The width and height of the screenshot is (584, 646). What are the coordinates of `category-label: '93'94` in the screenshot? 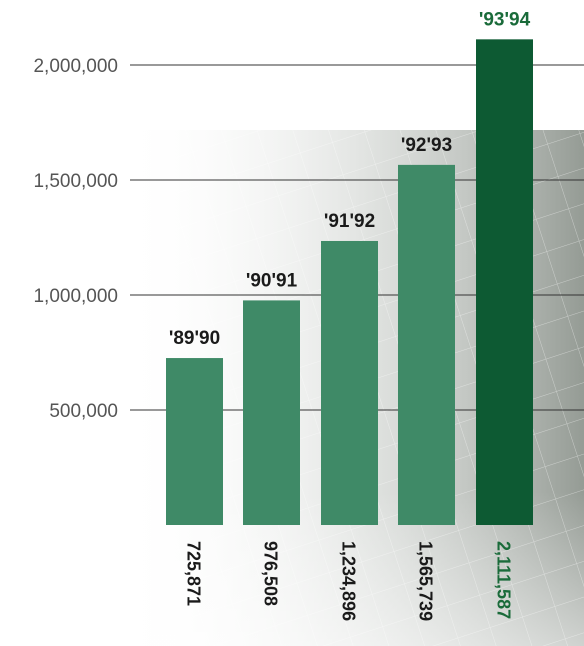 It's located at (505, 19).